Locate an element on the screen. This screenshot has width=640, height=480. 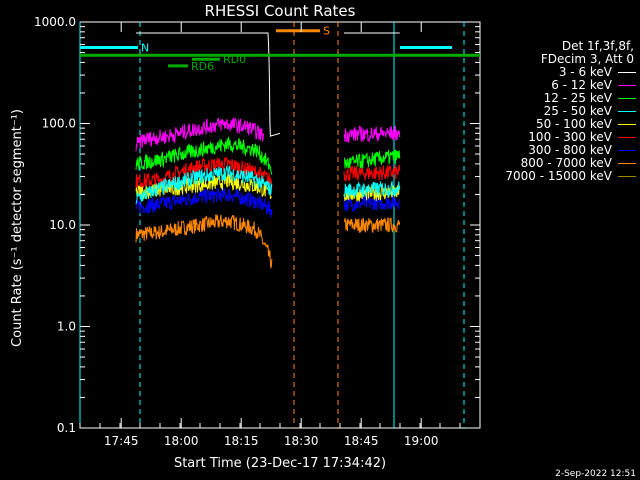
legend-label: 12 - 25 keV is located at coordinates (577, 98).